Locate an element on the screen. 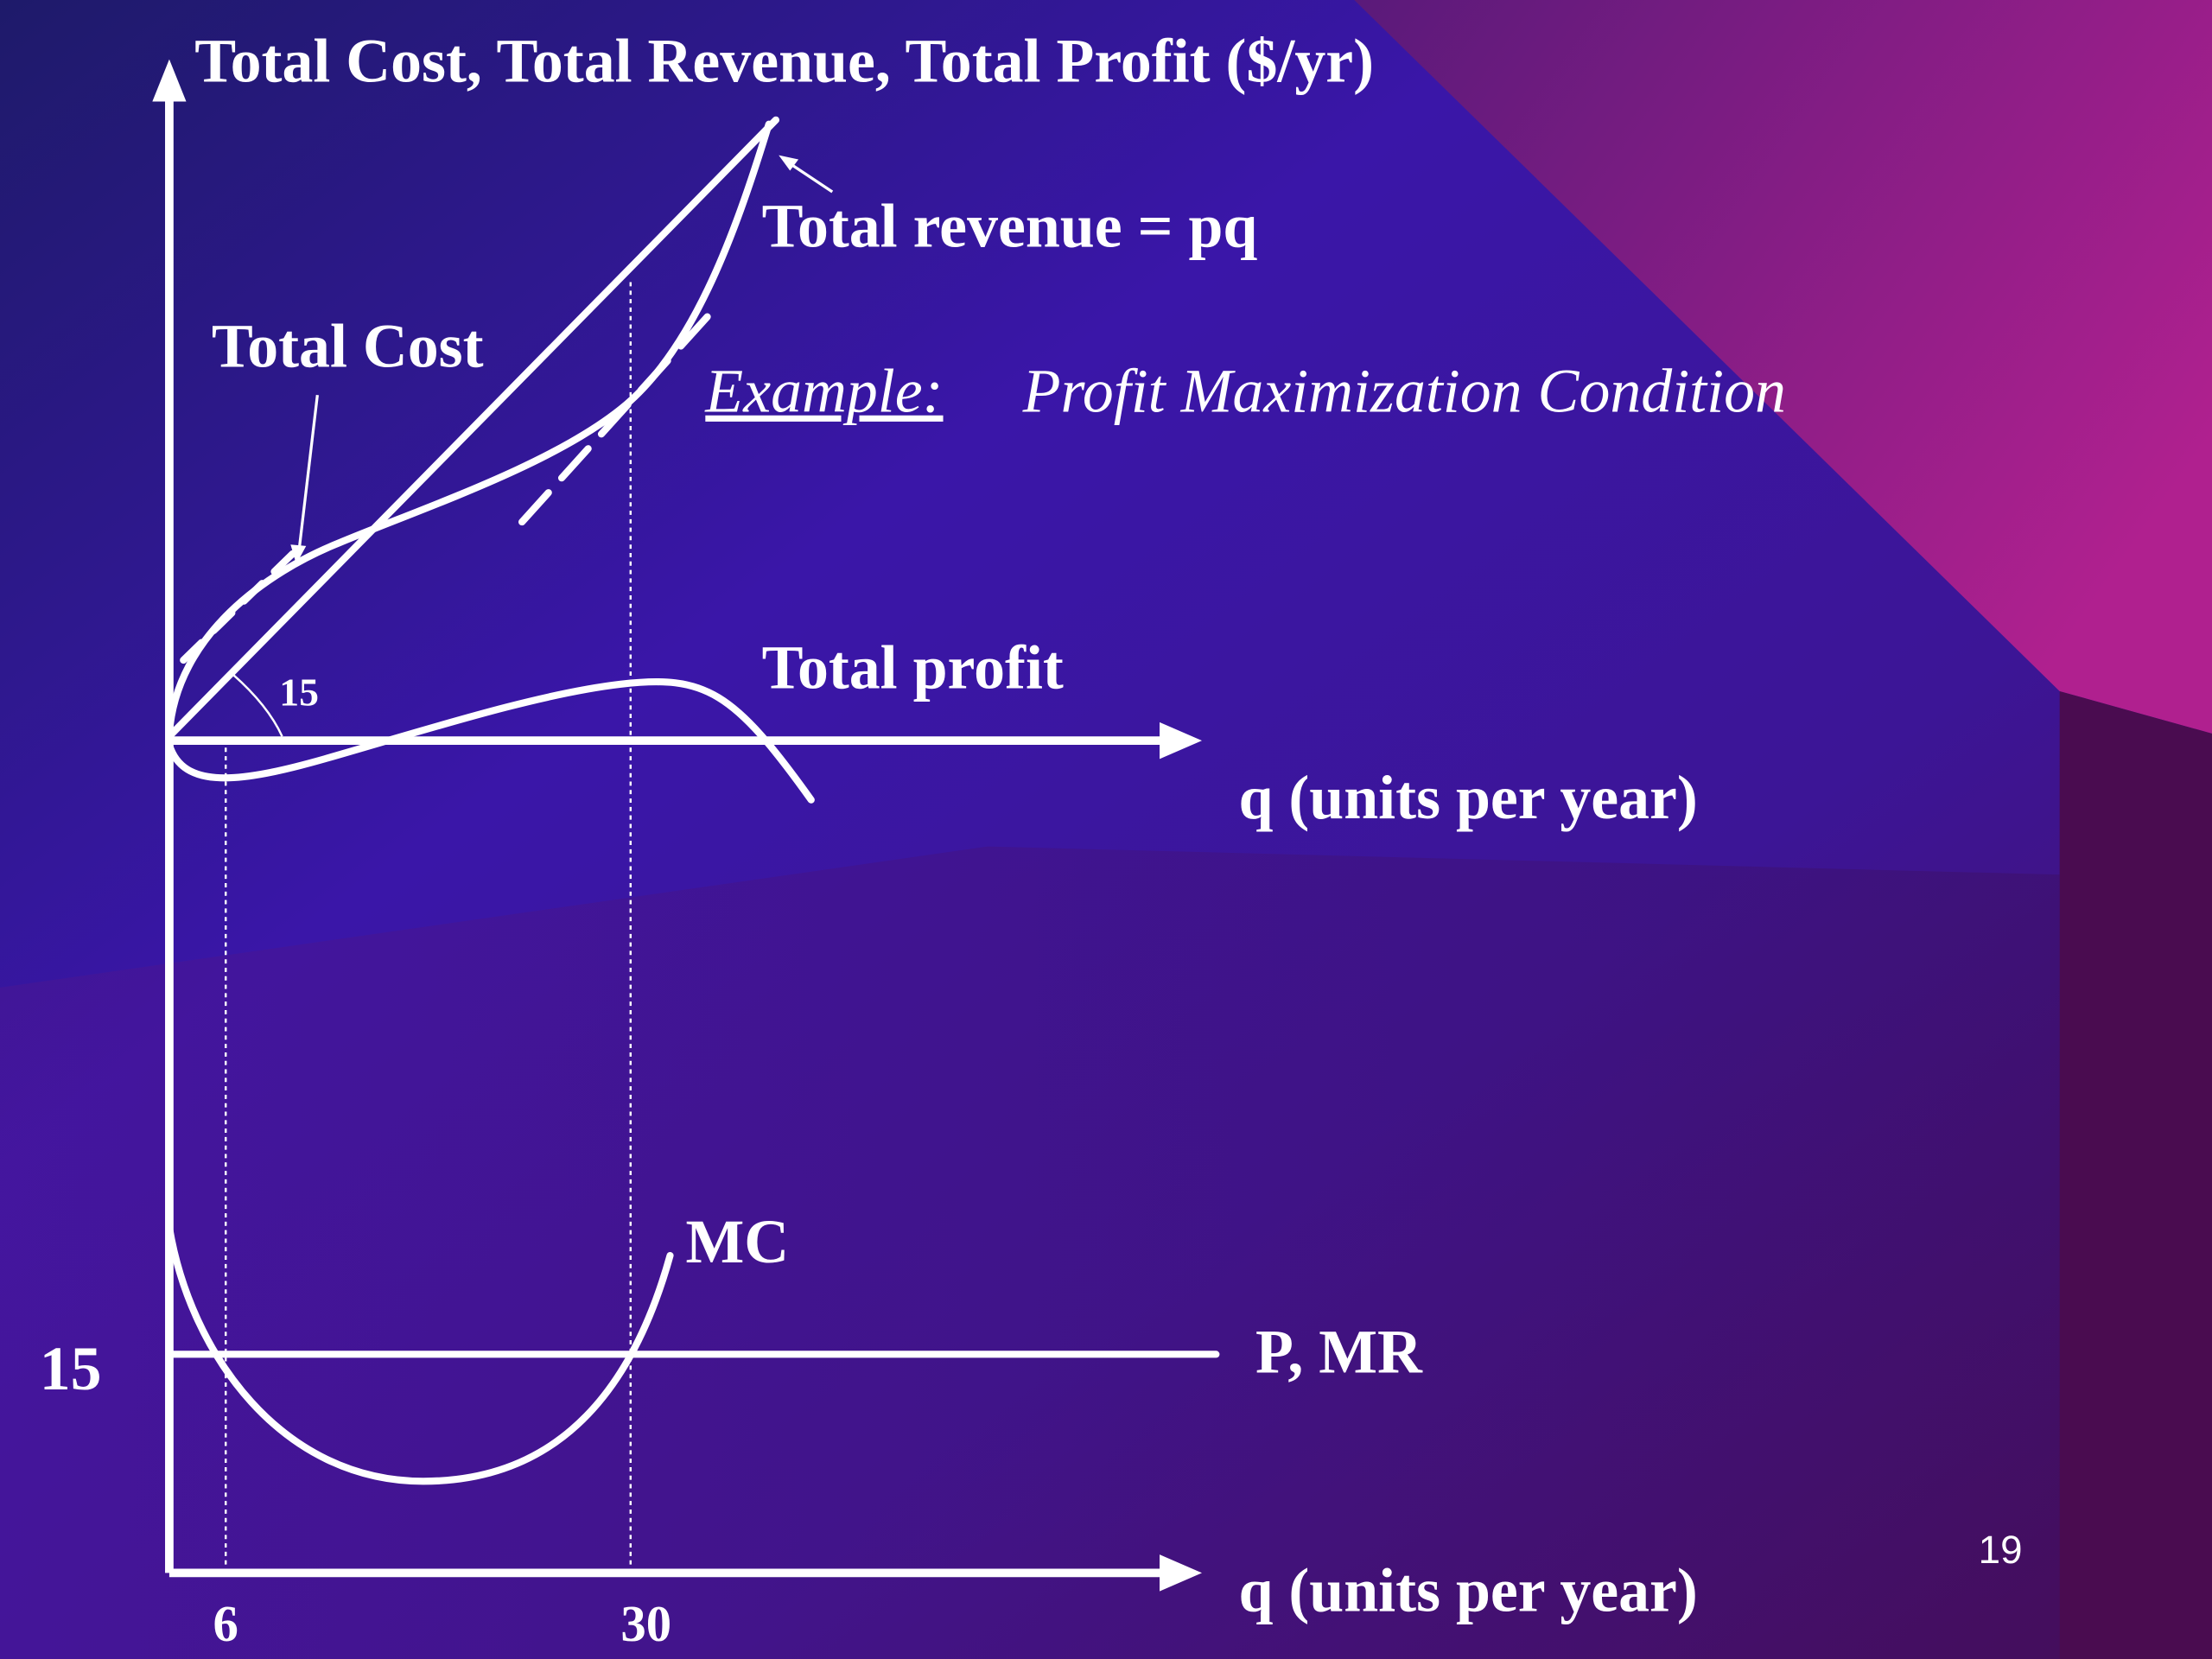 This screenshot has height=1659, width=2212. label: 15 is located at coordinates (299, 692).